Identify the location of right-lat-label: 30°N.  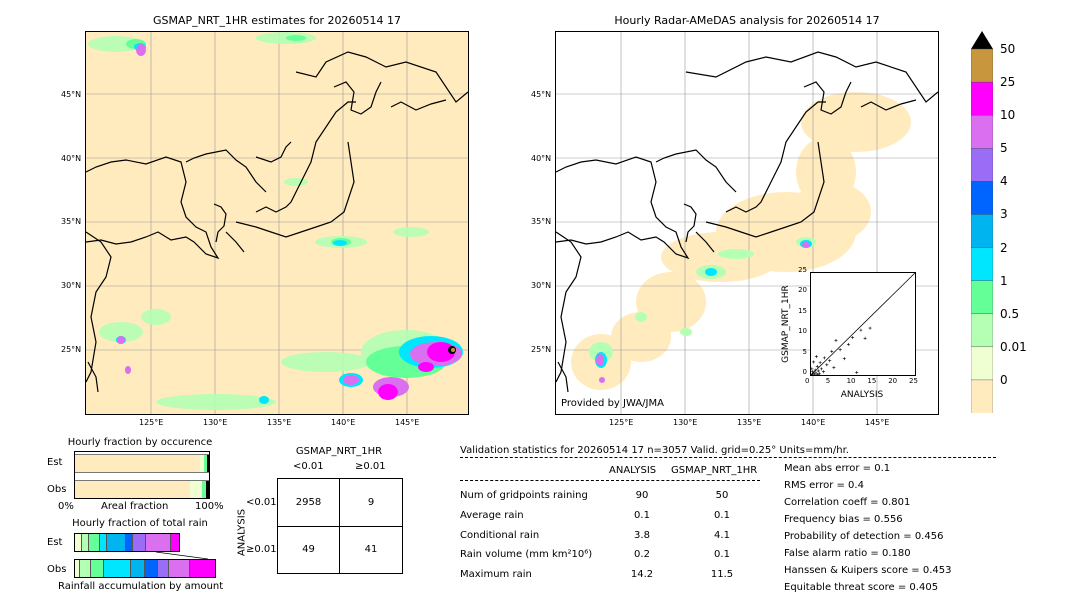
(541, 285).